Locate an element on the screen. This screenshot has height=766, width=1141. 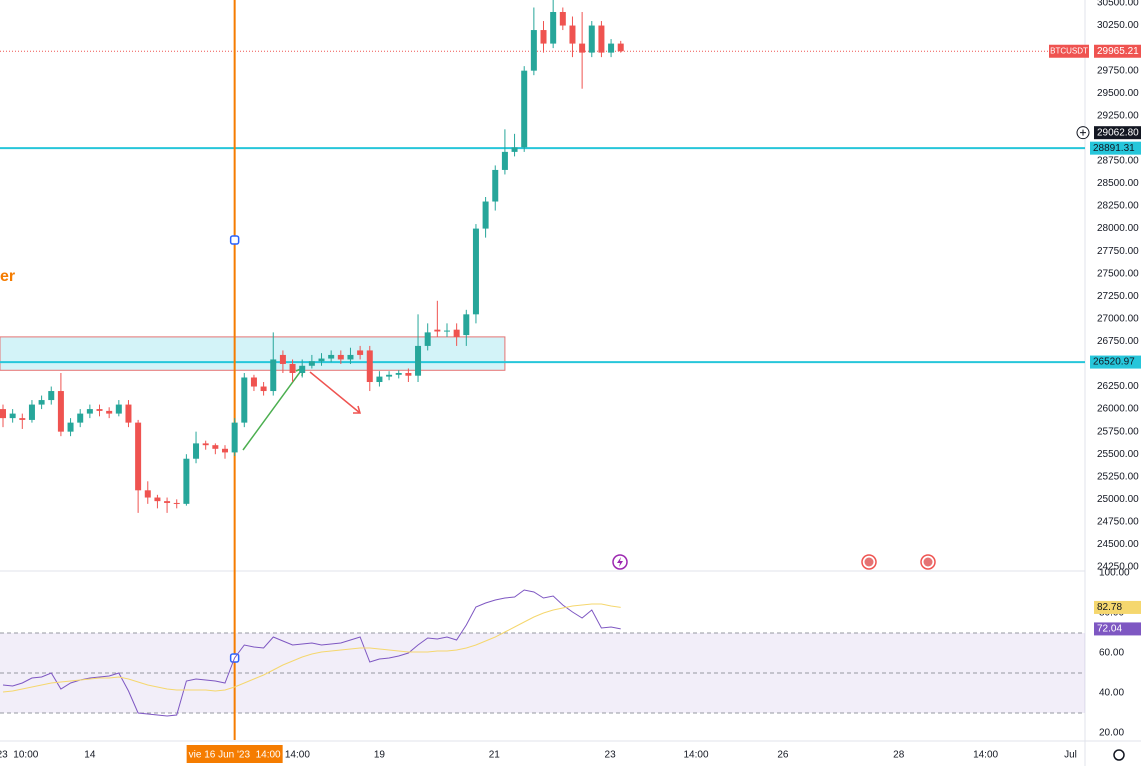
y-tick-label: 29750.00 is located at coordinates (1118, 70).